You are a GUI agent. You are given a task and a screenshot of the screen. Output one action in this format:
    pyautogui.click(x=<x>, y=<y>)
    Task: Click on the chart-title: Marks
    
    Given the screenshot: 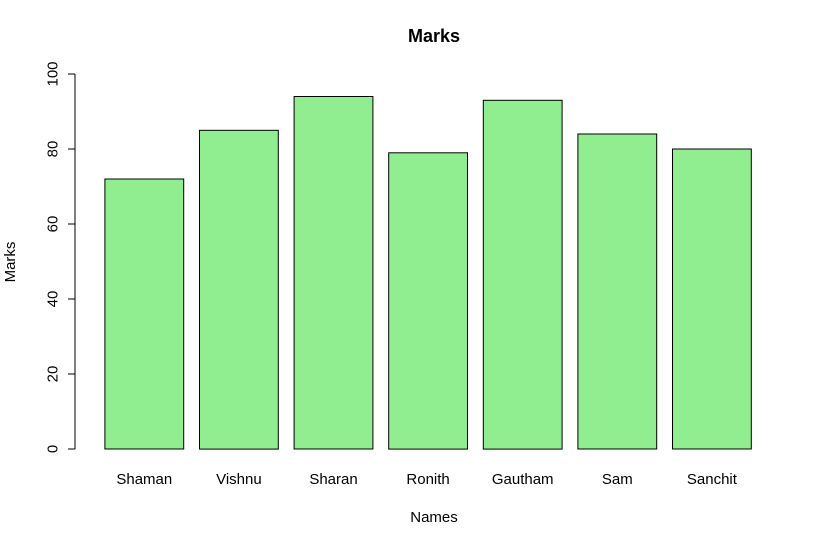 What is the action you would take?
    pyautogui.click(x=434, y=36)
    